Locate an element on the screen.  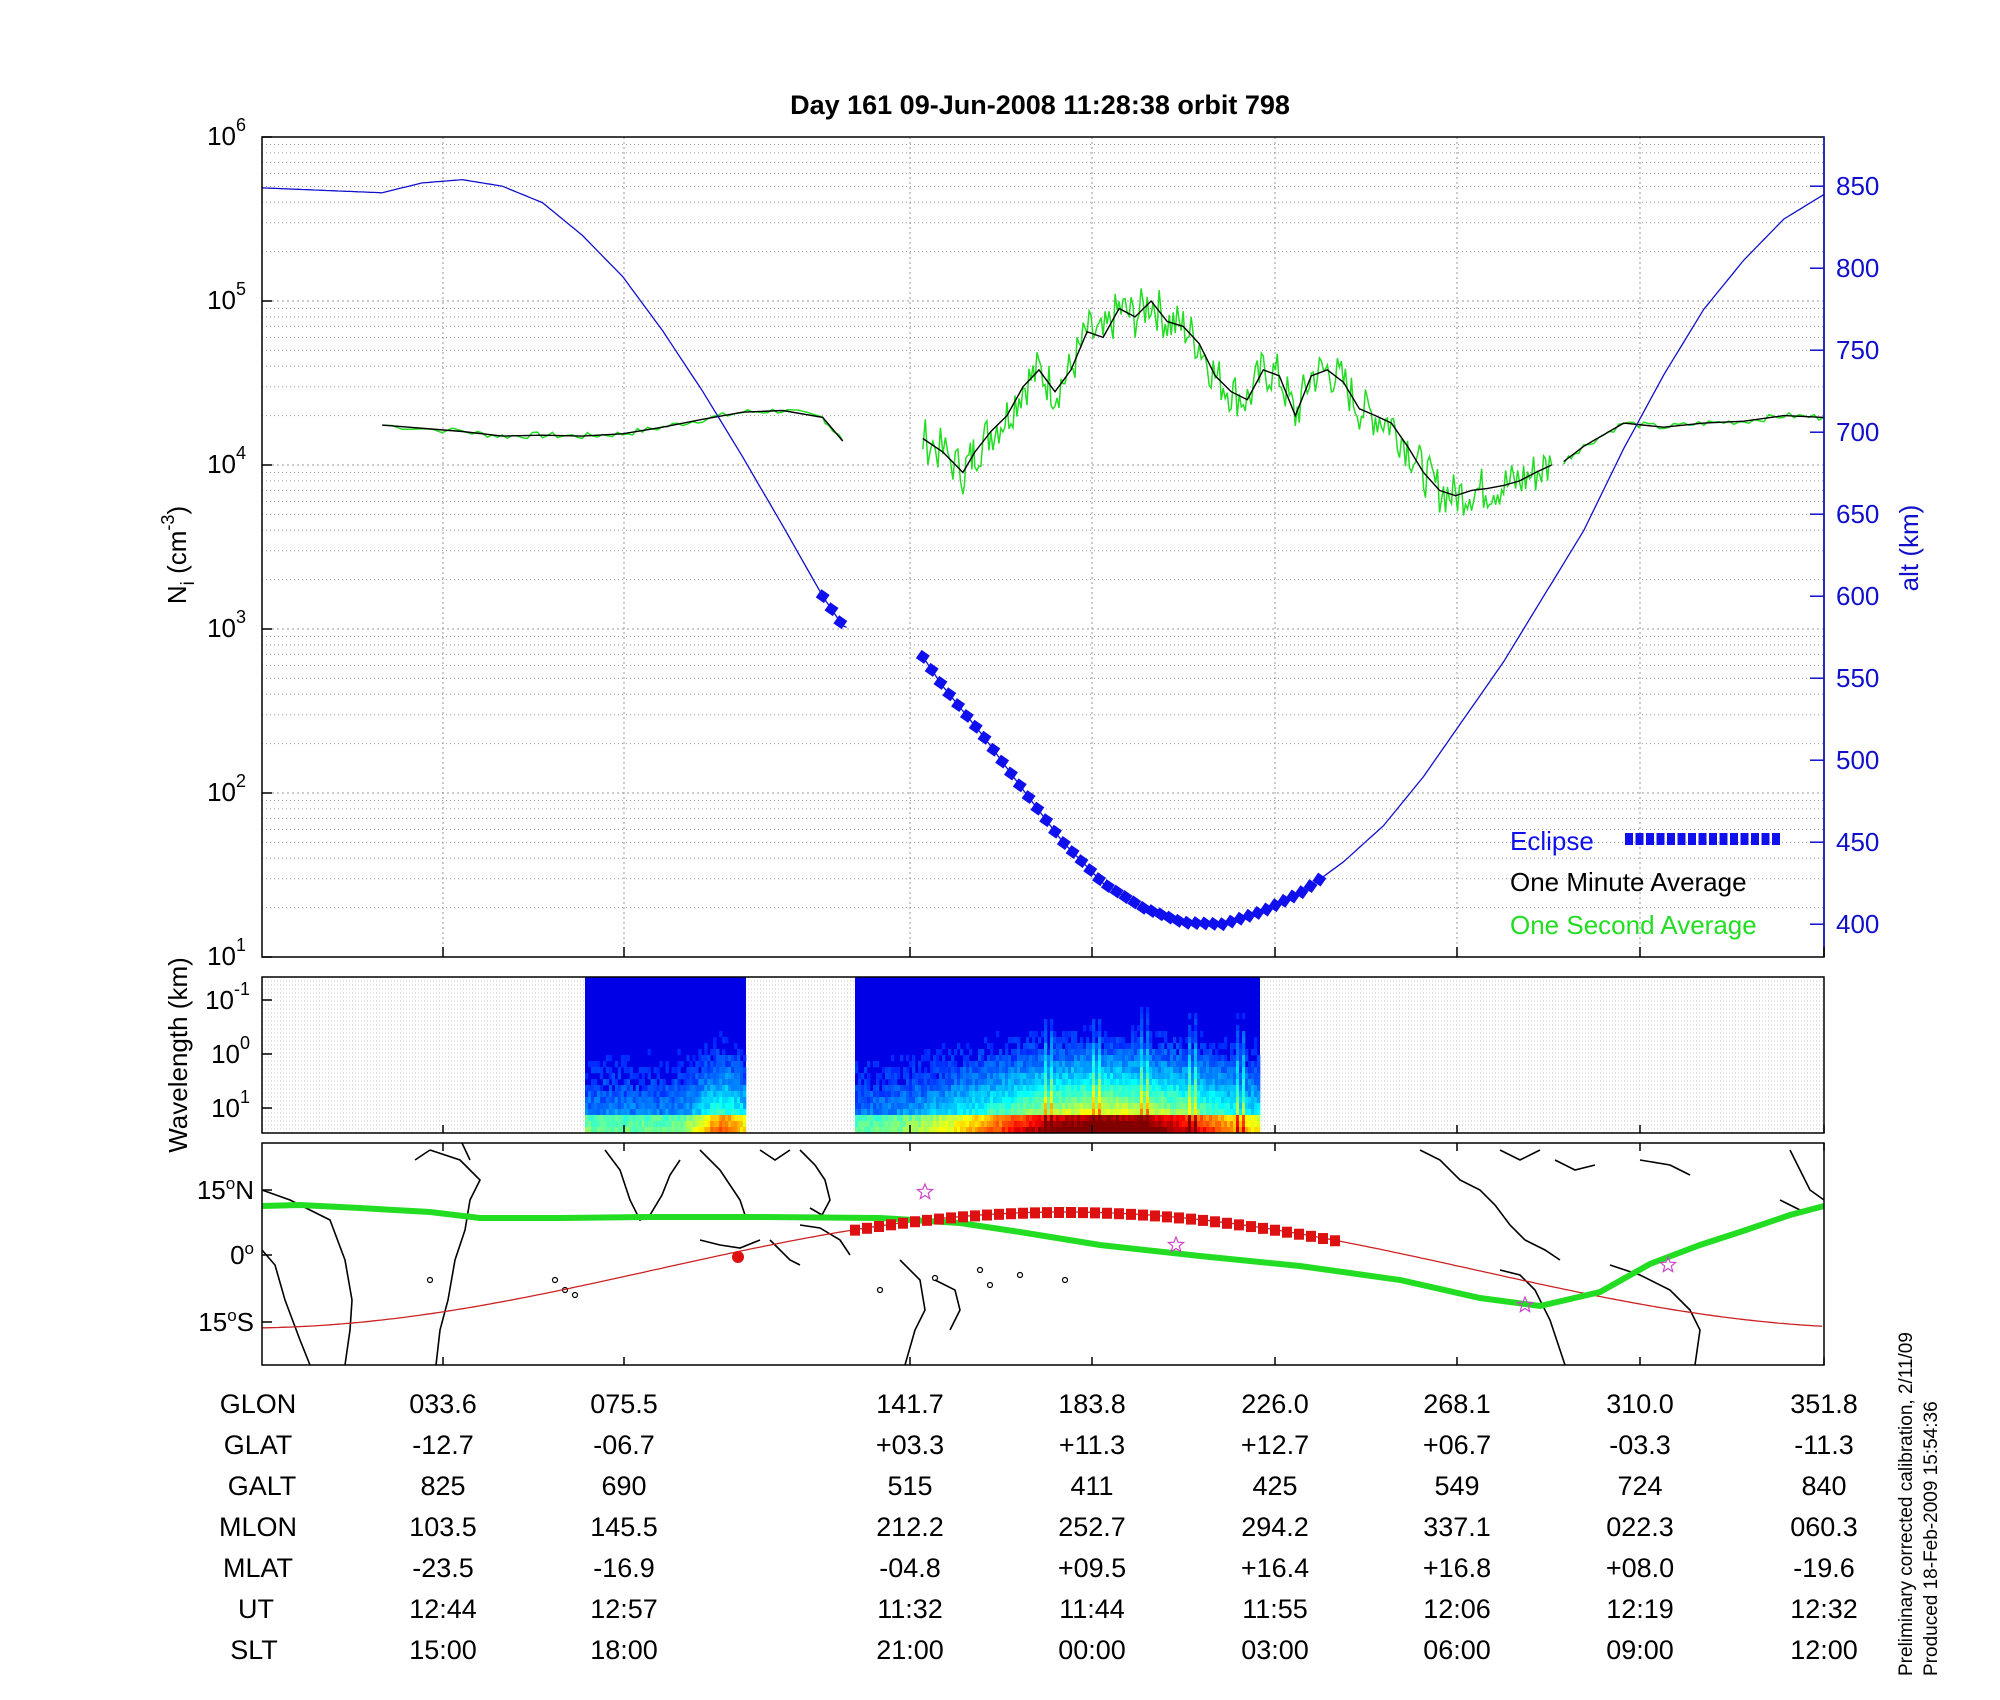
table-cell: 12:44 is located at coordinates (443, 1609).